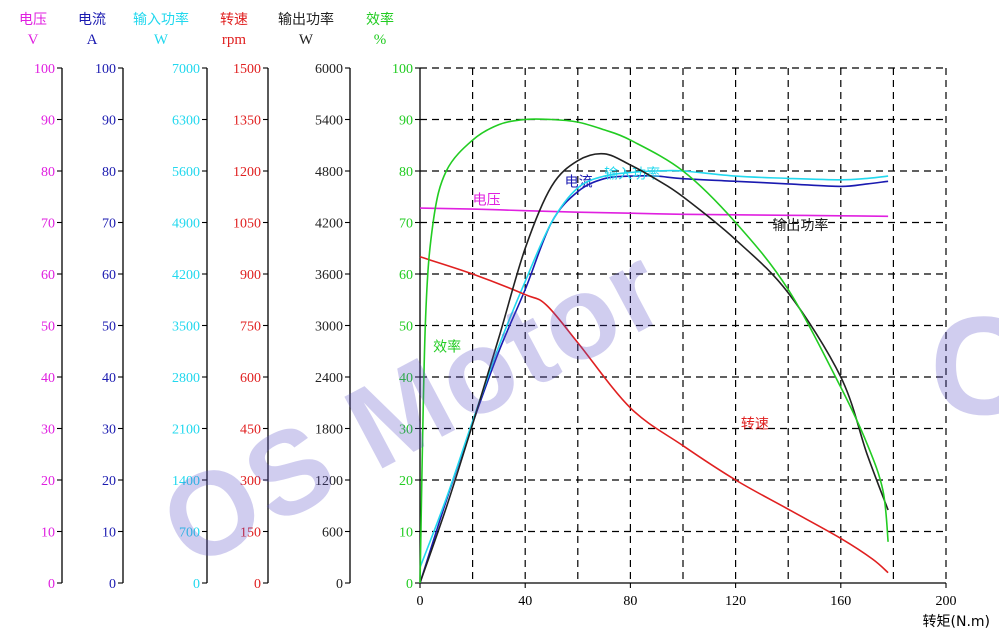 Image resolution: width=999 pixels, height=634 pixels. I want to click on y-tick-label-output_power: 3600, so click(329, 275).